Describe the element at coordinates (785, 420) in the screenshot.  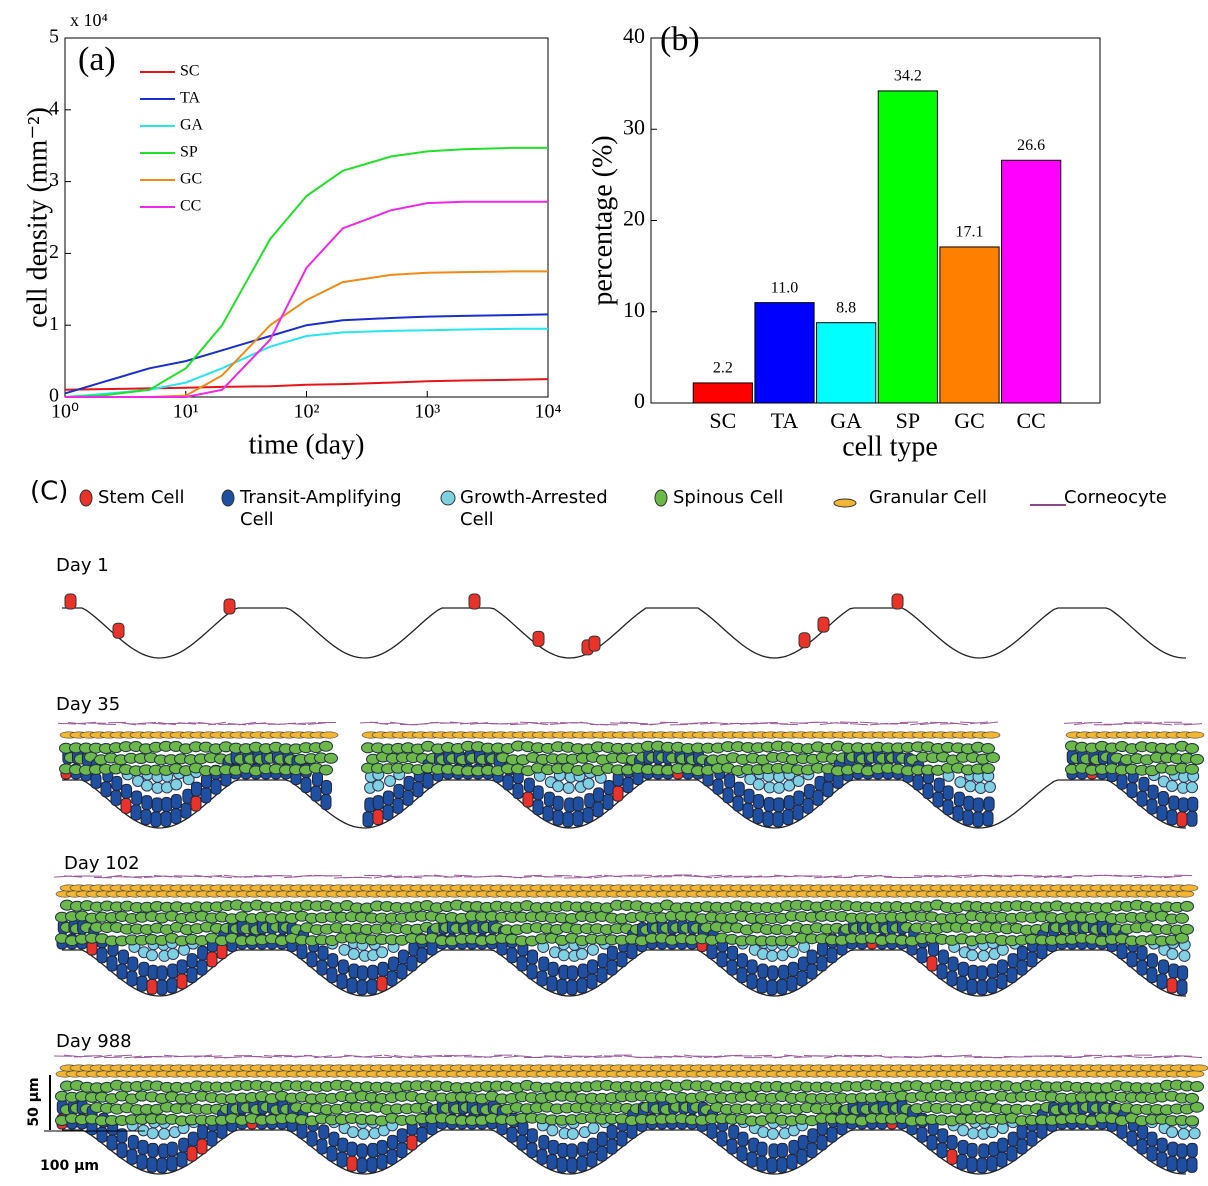
I see `x-tick-label: TA` at that location.